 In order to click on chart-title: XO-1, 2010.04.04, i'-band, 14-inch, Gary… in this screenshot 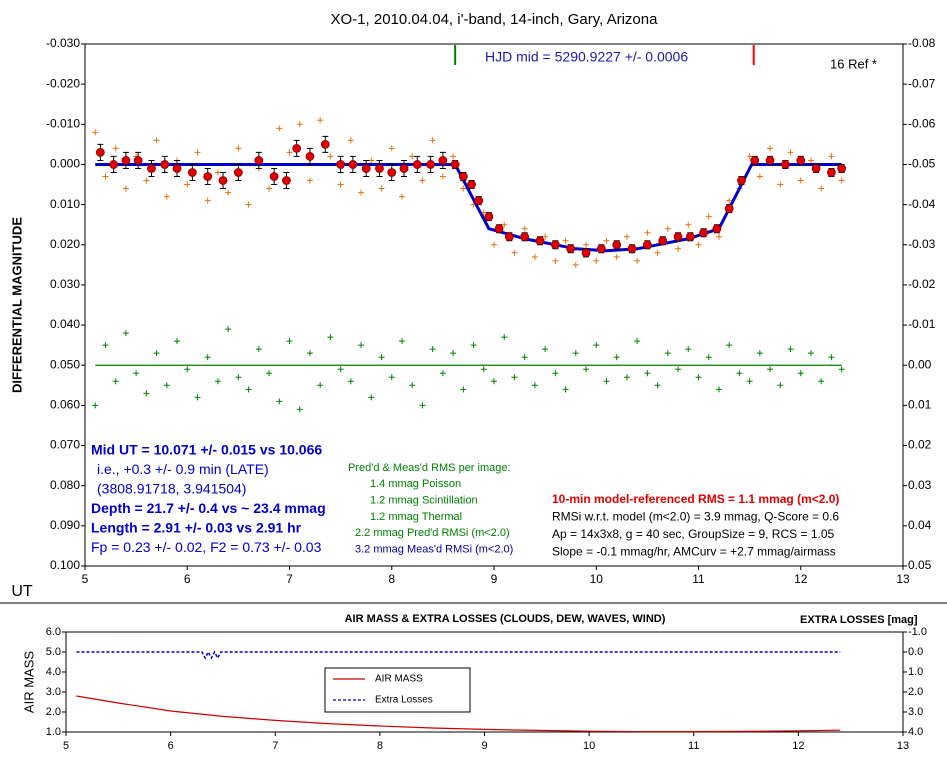, I will do `click(495, 19)`.